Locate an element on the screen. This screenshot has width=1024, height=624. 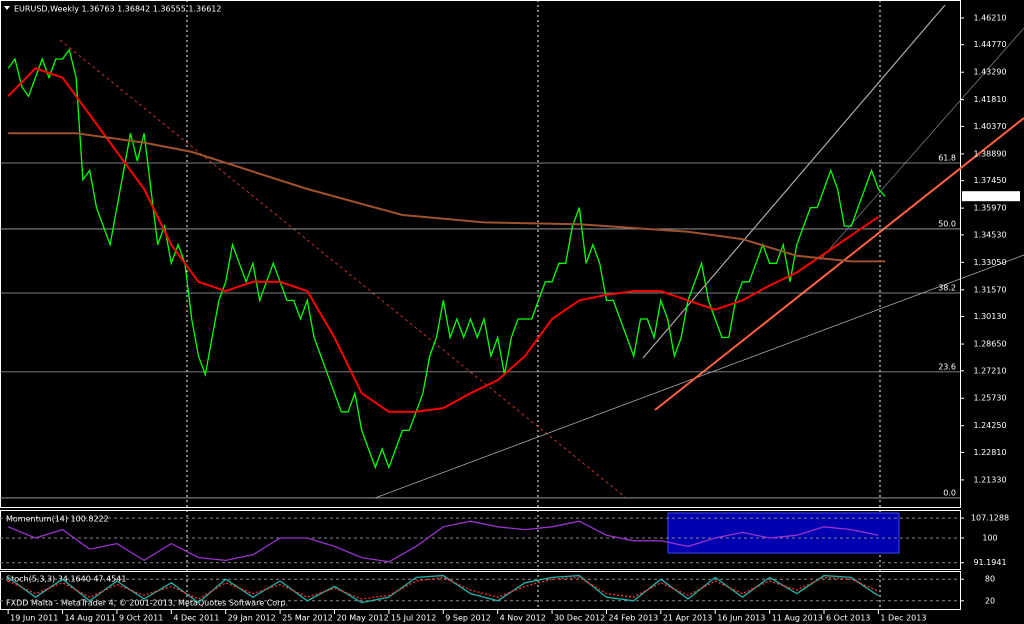
dropdown-icon is located at coordinates (7, 8).